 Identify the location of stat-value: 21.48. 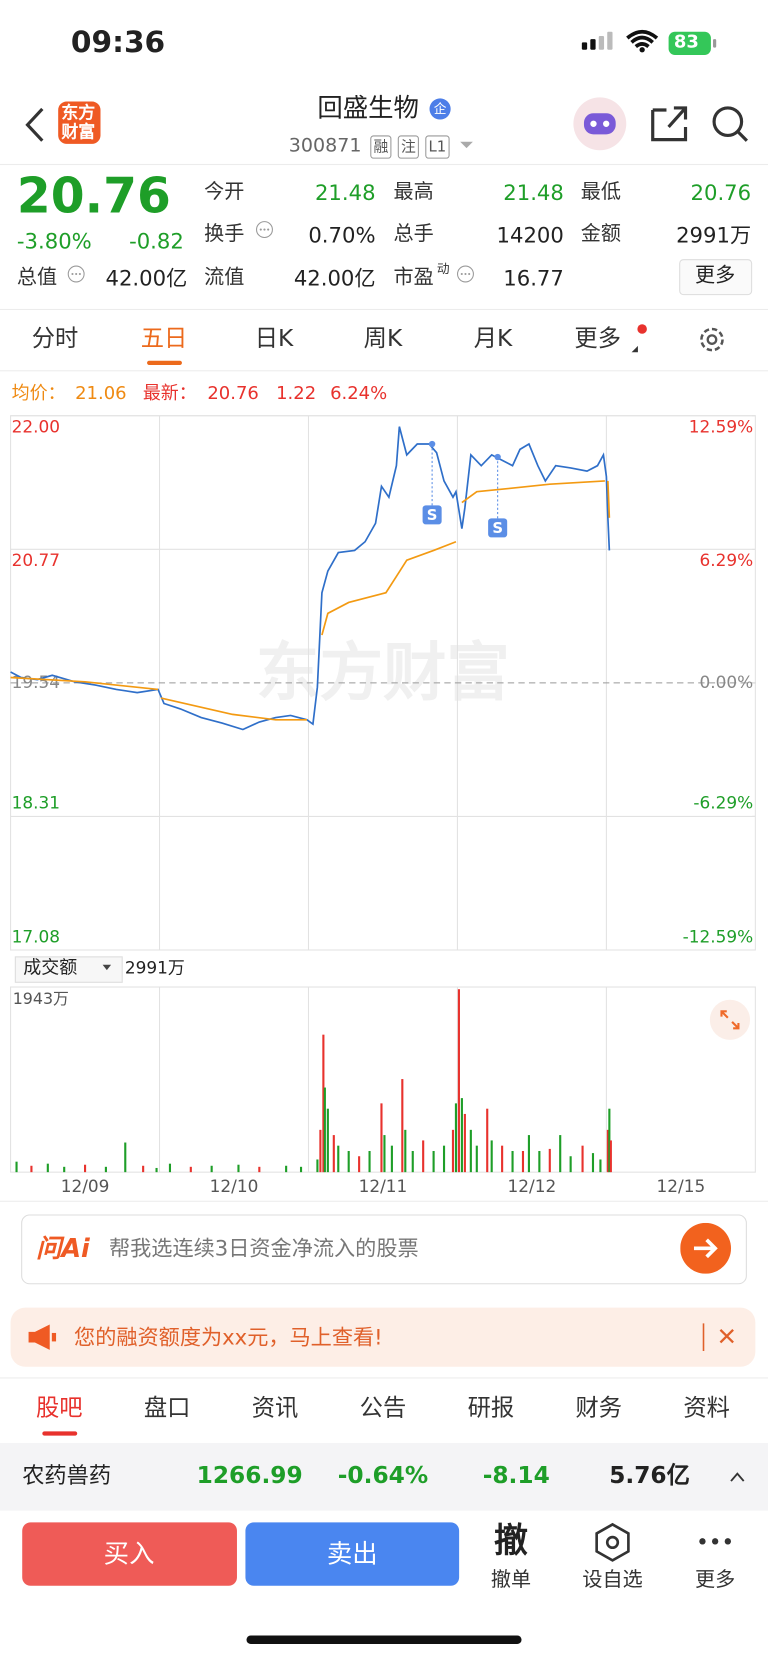
(345, 192).